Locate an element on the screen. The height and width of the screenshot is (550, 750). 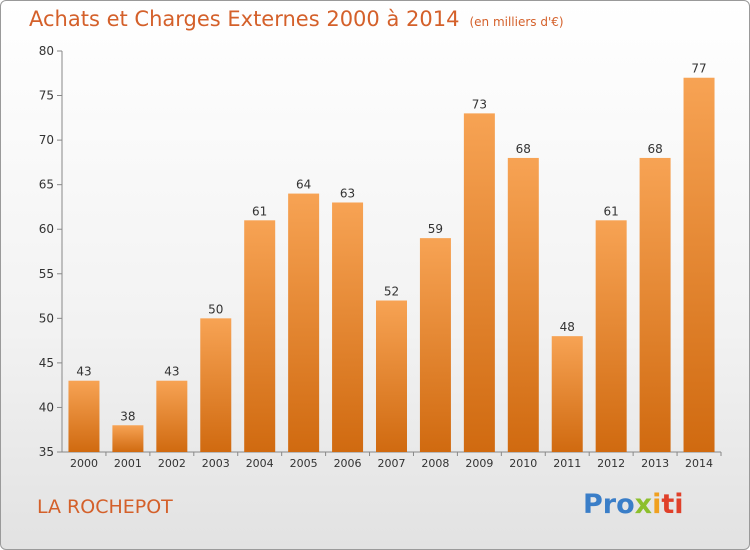
y-tick-label: 35 is located at coordinates (46, 452).